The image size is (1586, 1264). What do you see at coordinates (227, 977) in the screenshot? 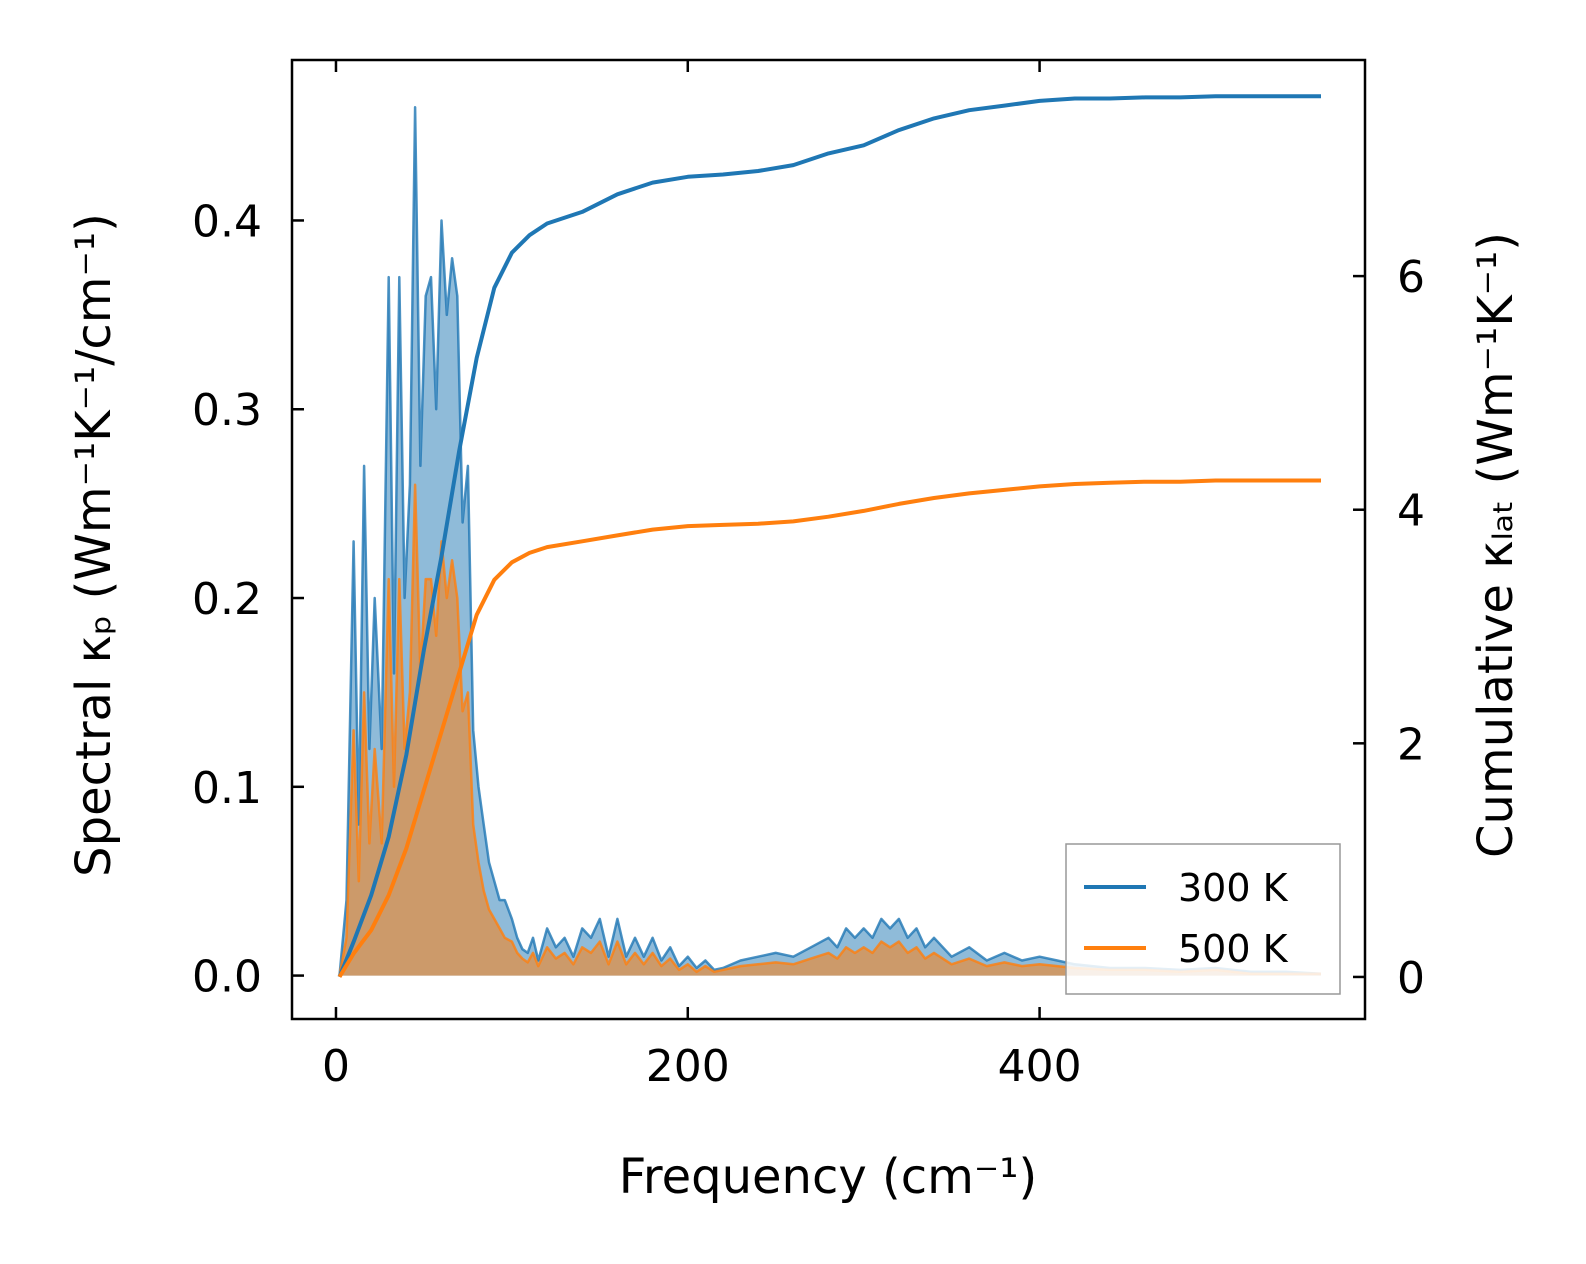
I see `y-left-tick-label: 0.0` at bounding box center [227, 977].